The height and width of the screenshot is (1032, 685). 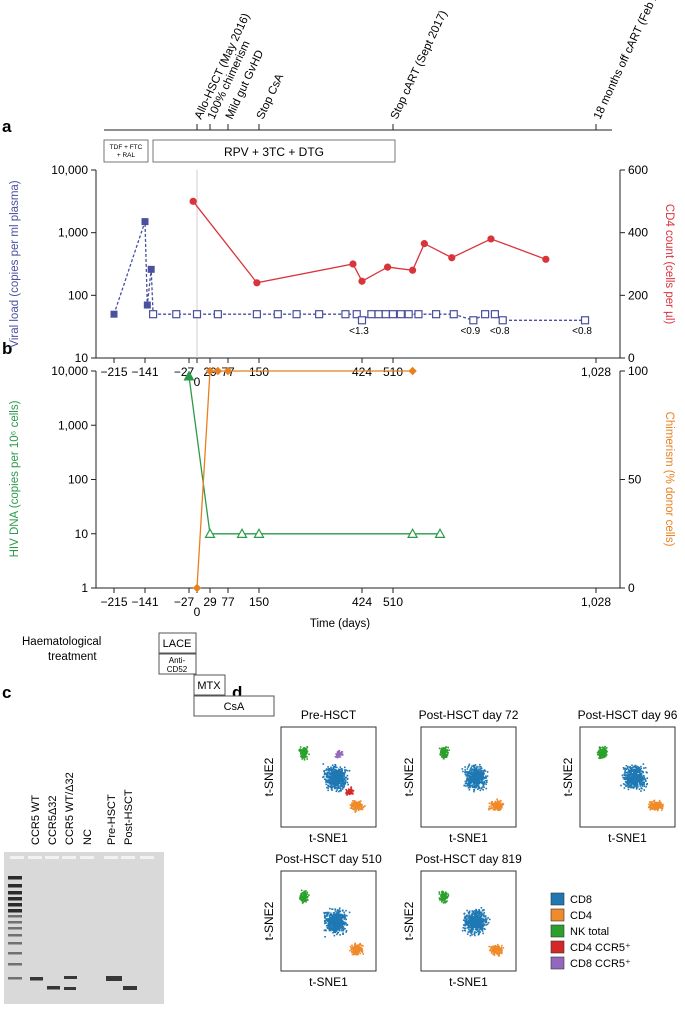 What do you see at coordinates (600, 964) in the screenshot?
I see `tsne-legend-label-4: CD8 CCR5⁺` at bounding box center [600, 964].